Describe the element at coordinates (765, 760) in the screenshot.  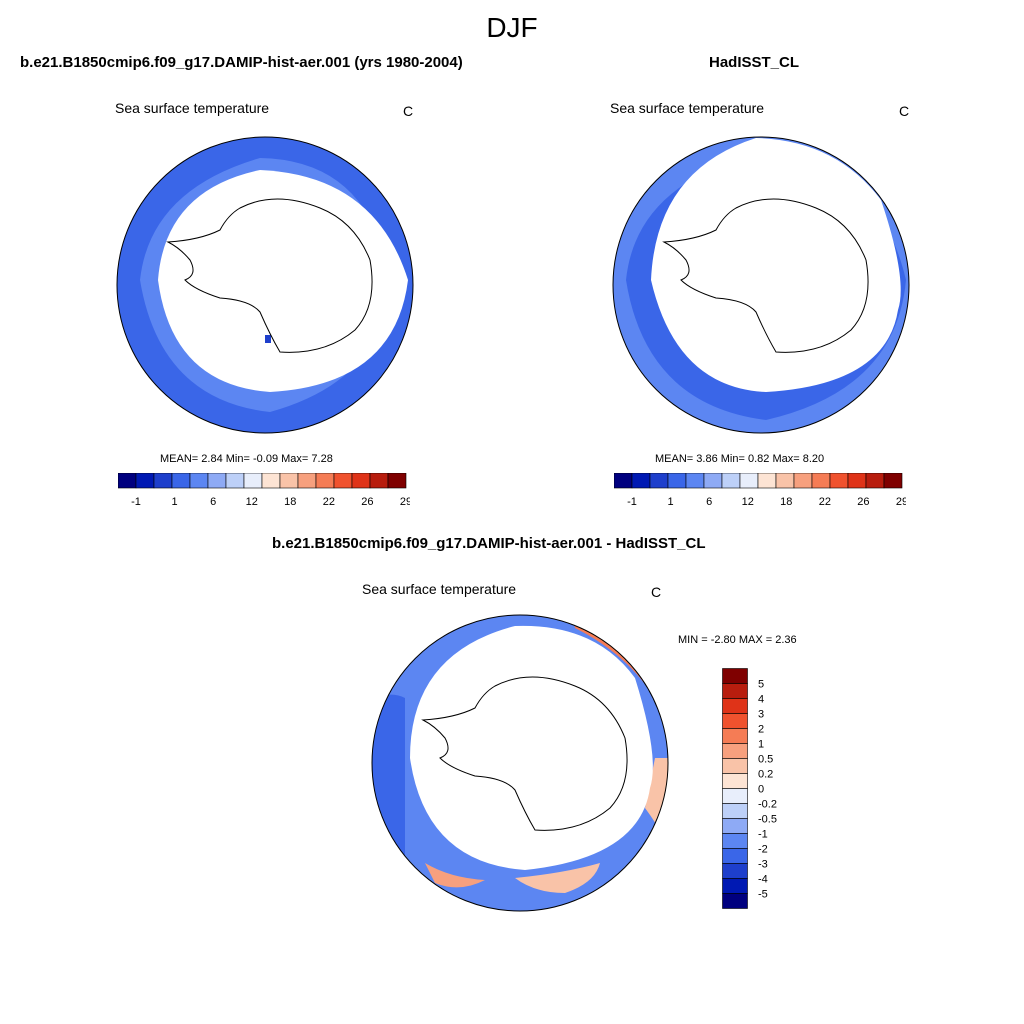
I see `panel3-colorbar-tick-label: 0.5` at that location.